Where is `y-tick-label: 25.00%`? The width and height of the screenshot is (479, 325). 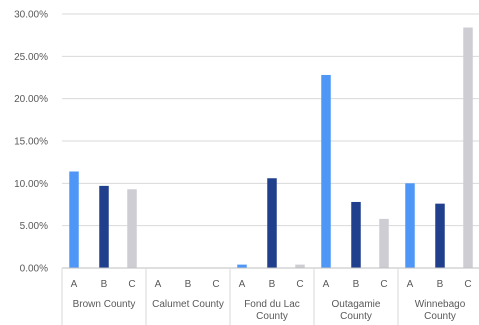 y-tick-label: 25.00% is located at coordinates (31, 57).